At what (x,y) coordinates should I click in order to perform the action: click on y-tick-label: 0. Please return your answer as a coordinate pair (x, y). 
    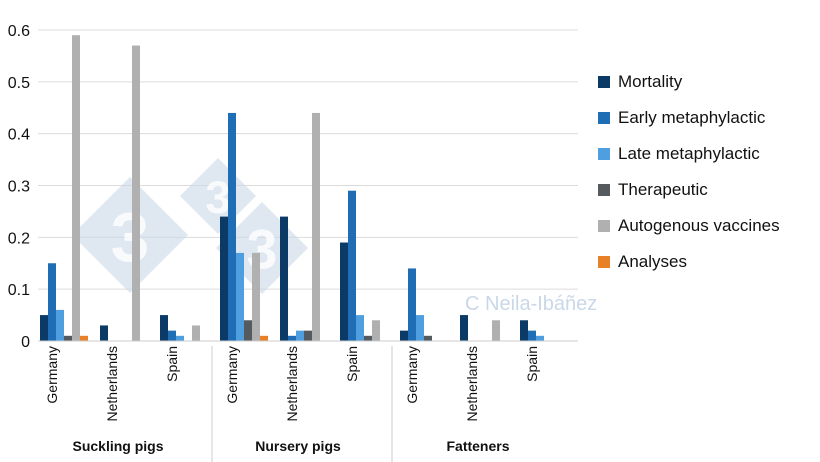
    Looking at the image, I should click on (25, 342).